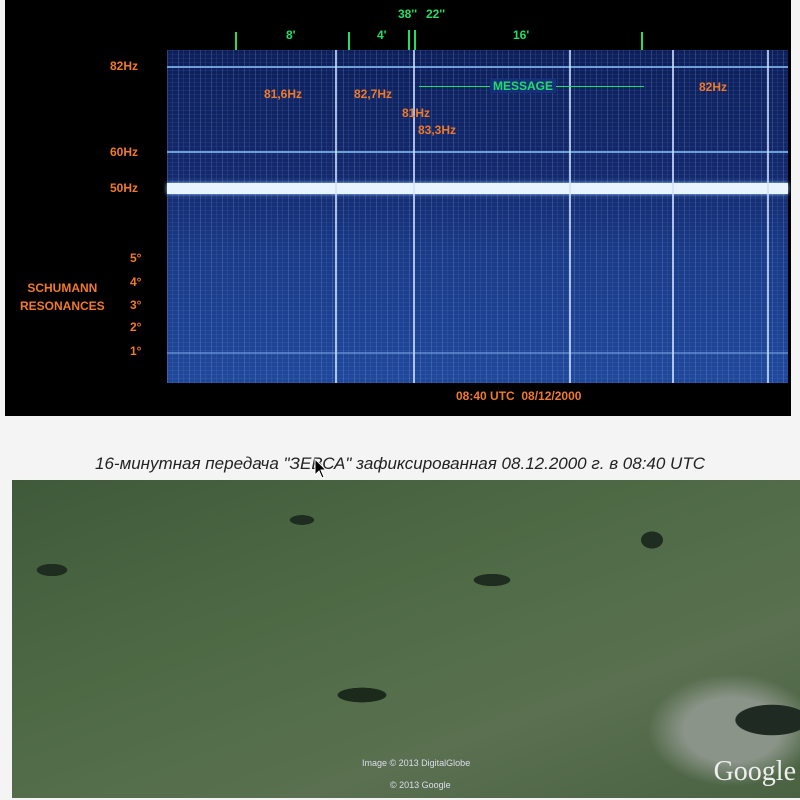 The height and width of the screenshot is (800, 800). I want to click on y-label: 5°, so click(136, 258).